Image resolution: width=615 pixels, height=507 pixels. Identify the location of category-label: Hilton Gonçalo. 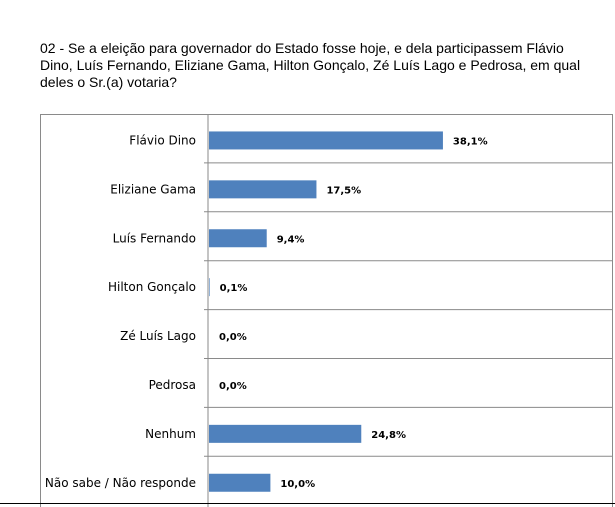
(152, 287).